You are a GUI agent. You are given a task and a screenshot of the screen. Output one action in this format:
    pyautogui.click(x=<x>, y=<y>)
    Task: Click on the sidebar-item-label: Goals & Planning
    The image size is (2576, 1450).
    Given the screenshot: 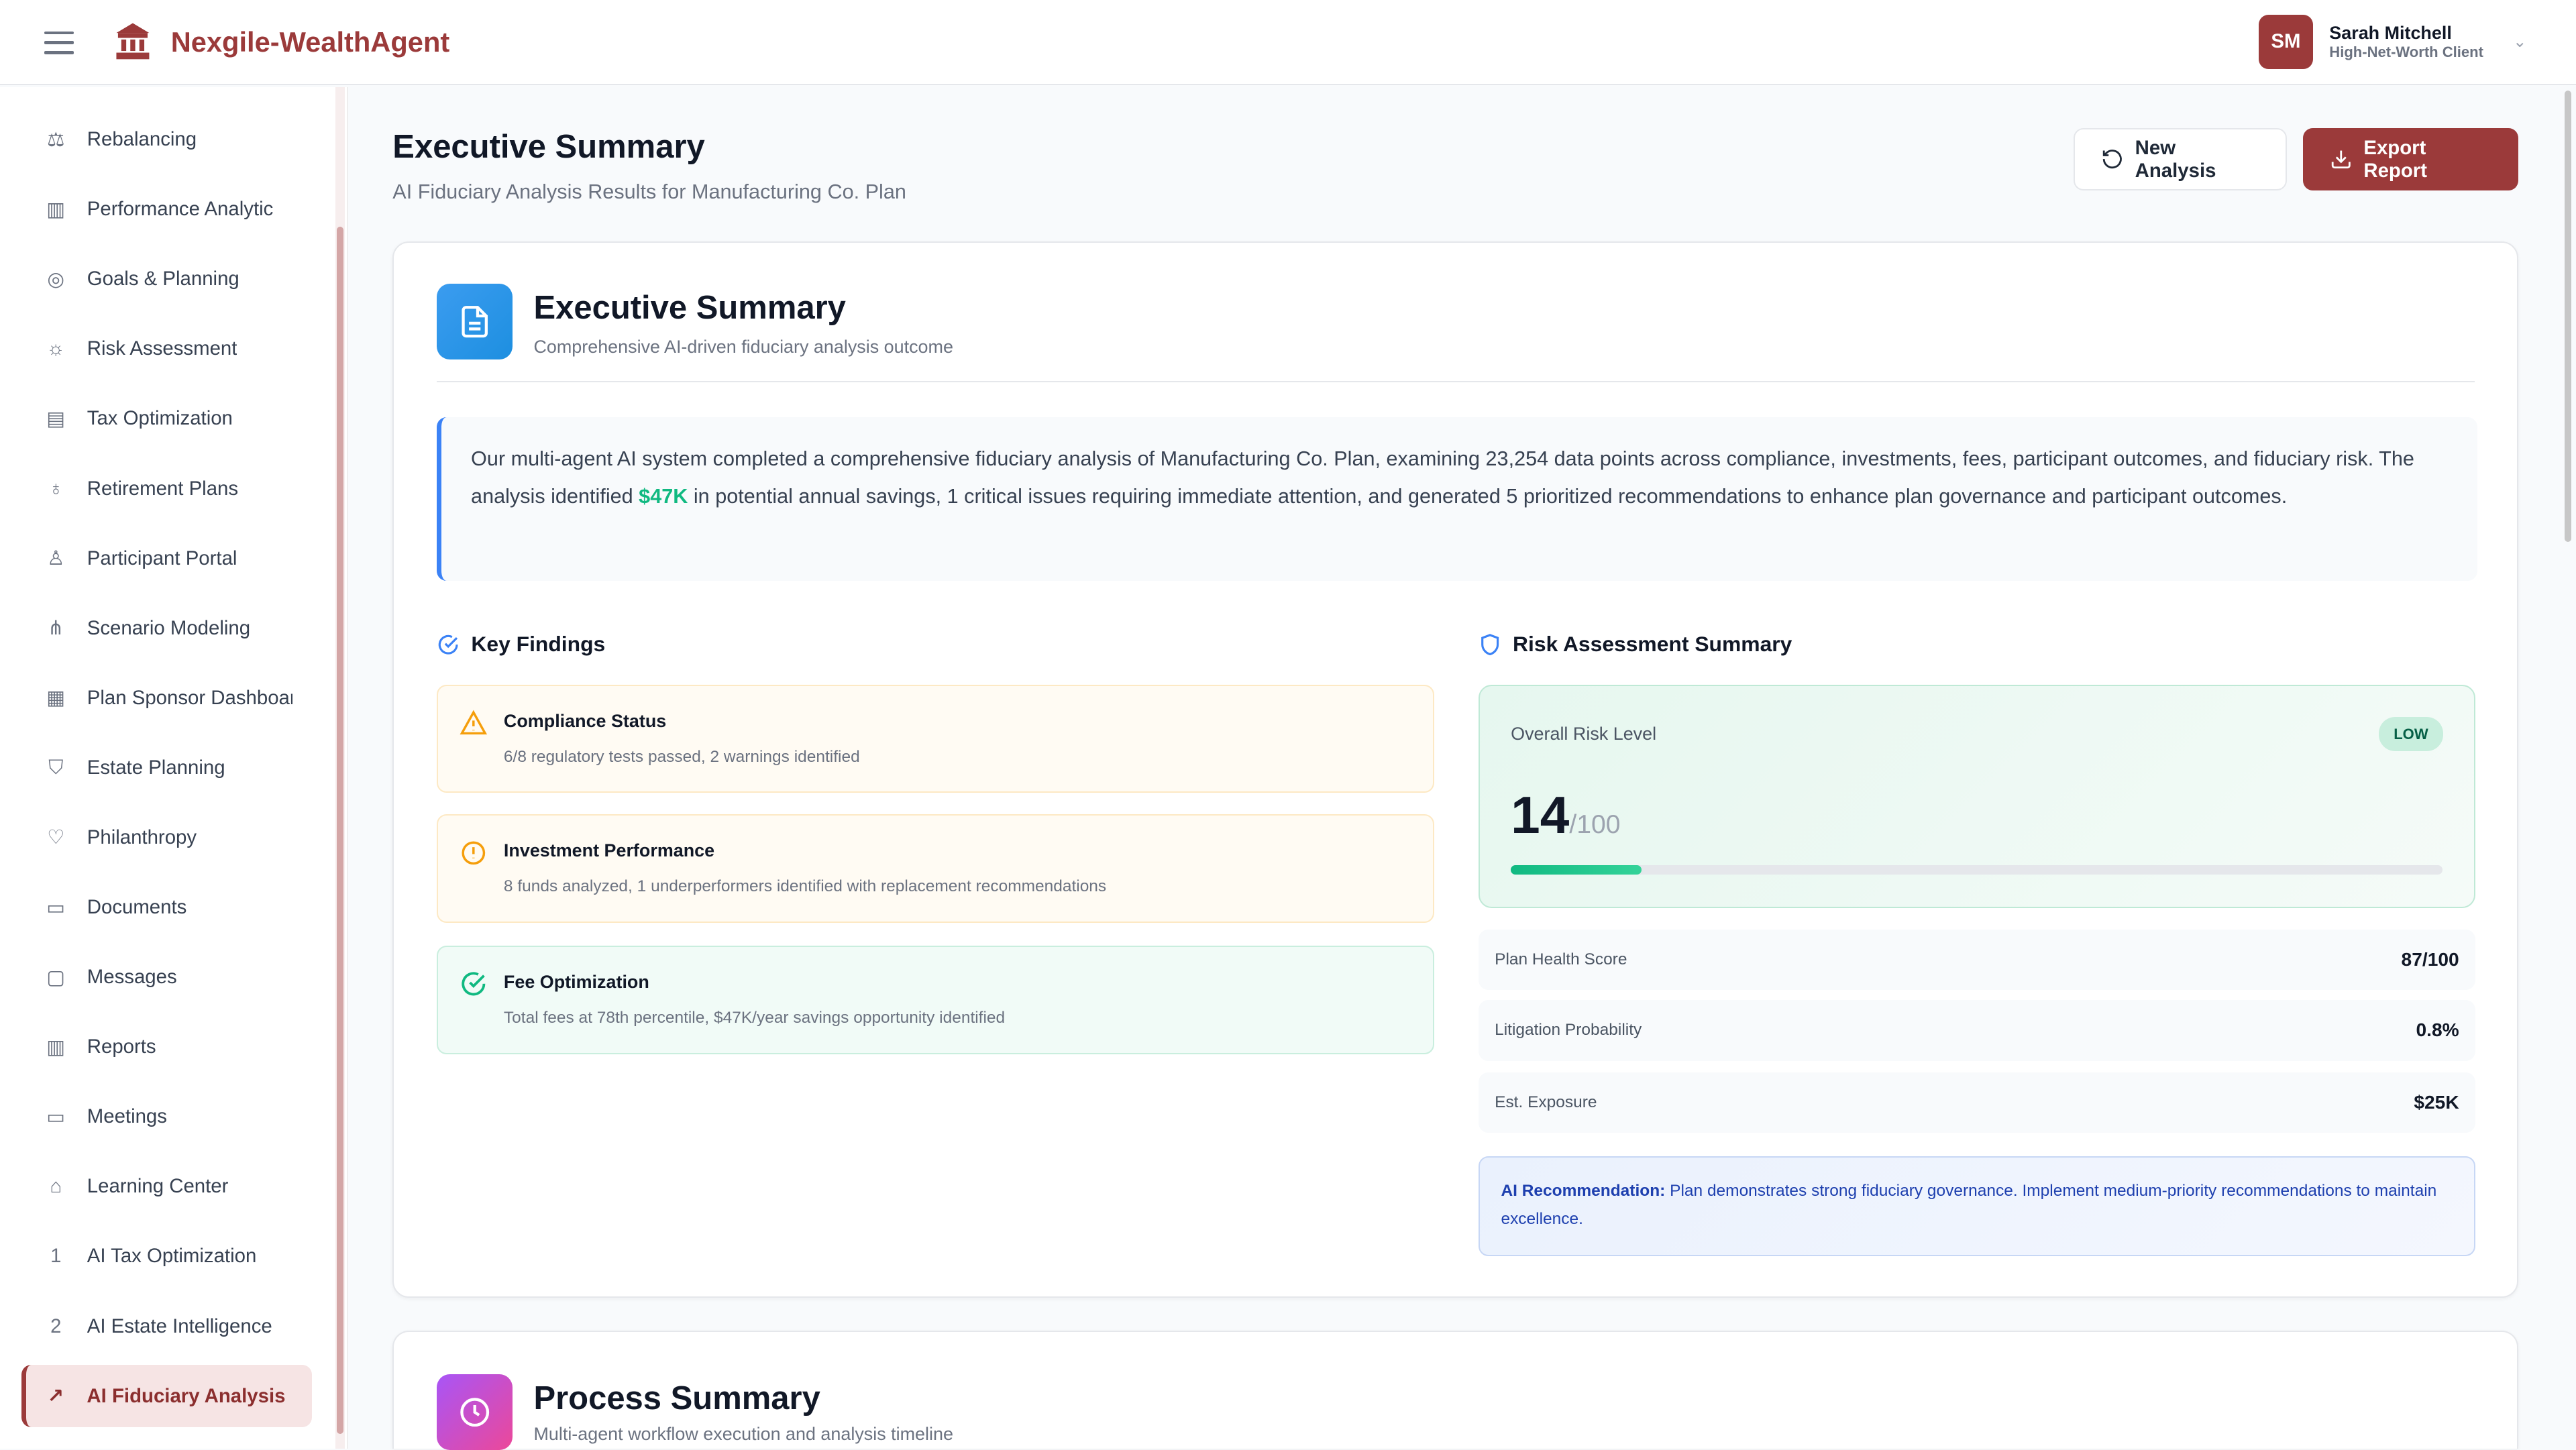 What is the action you would take?
    pyautogui.click(x=163, y=279)
    